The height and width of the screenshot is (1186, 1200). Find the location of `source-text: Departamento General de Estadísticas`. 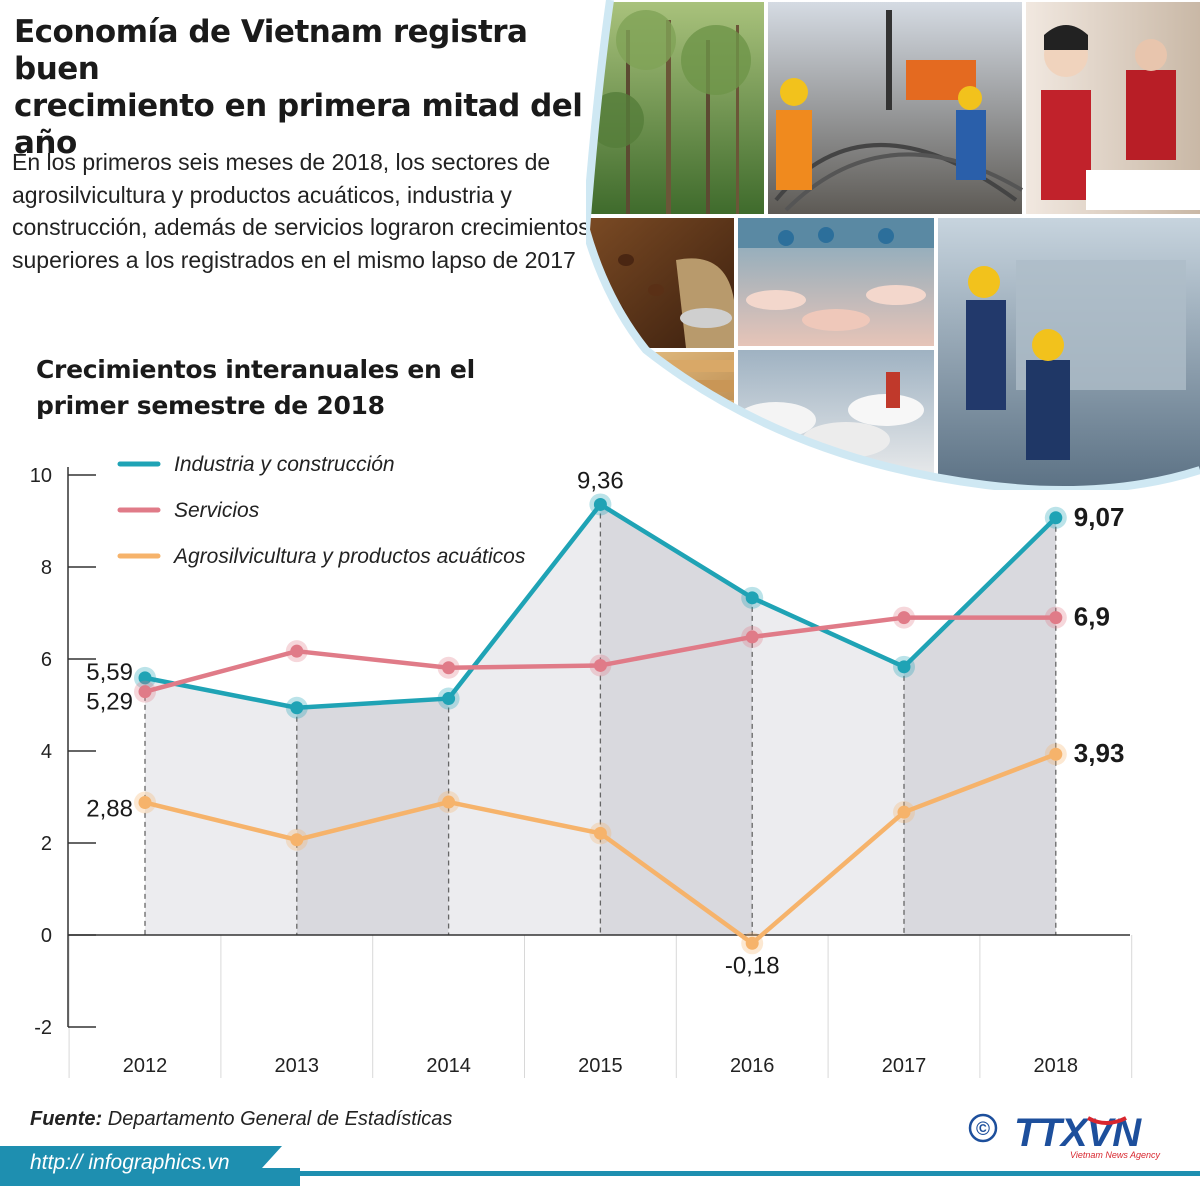

source-text: Departamento General de Estadísticas is located at coordinates (280, 1119).